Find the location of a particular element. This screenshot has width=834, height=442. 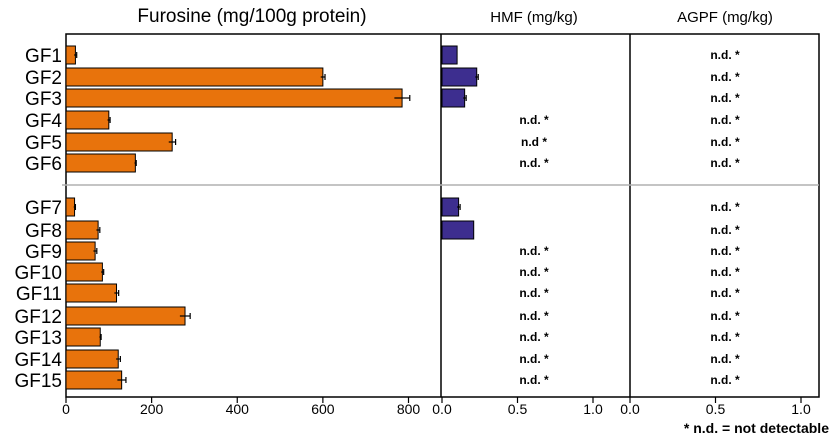

row-label: GF15 is located at coordinates (38, 381).